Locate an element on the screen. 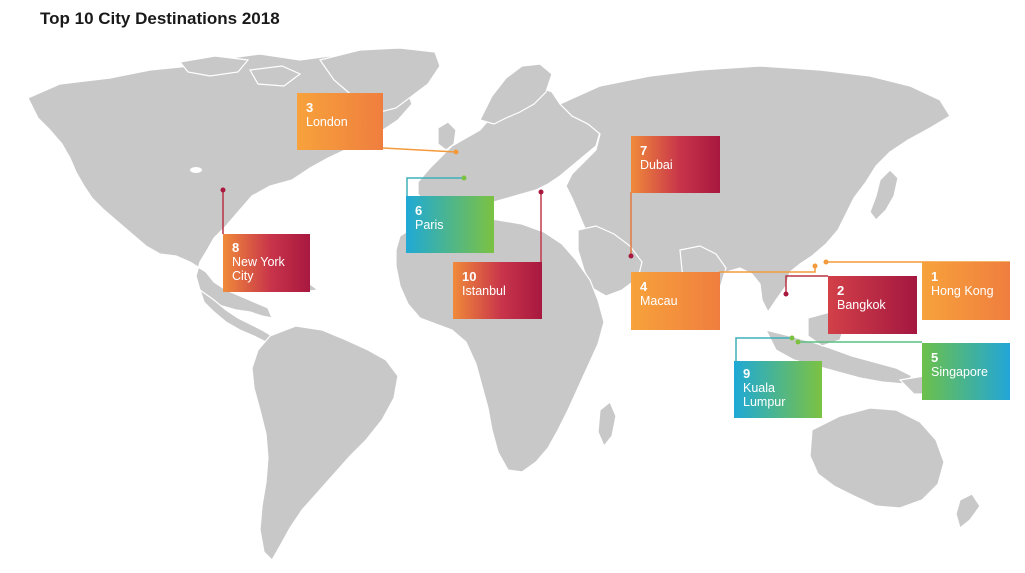  label-london: 3 London is located at coordinates (340, 121).